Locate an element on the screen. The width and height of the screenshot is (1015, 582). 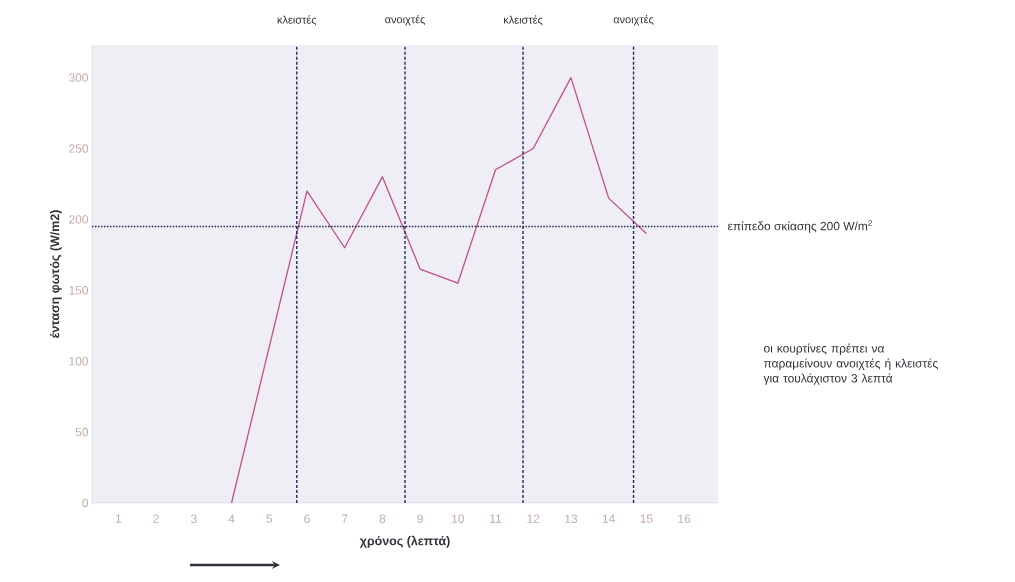
ref-line-label: επίπεδο σκίασης 200 W/m$^{2}$ is located at coordinates (799, 226).